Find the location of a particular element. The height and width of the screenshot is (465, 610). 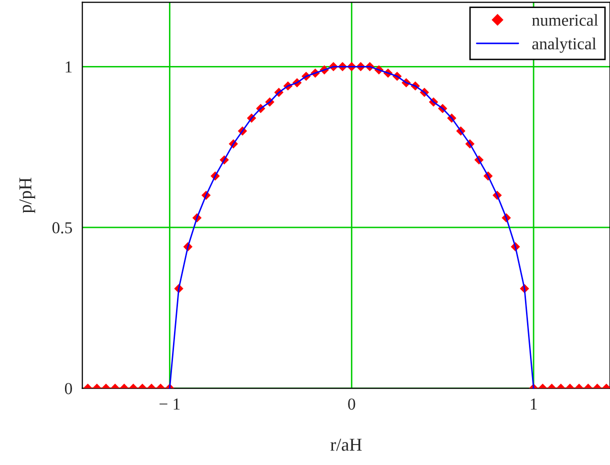

legend-label: analytical is located at coordinates (564, 45).